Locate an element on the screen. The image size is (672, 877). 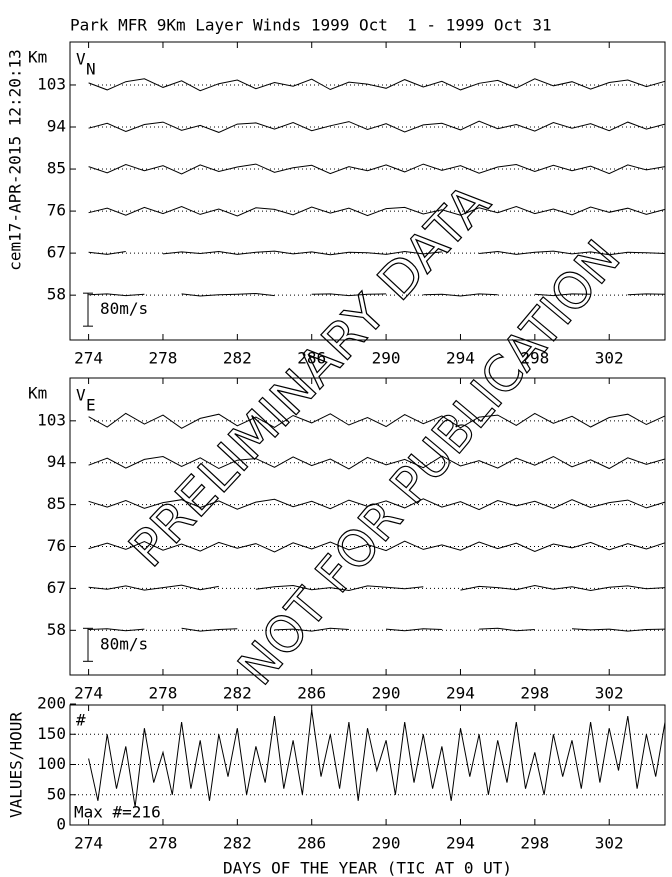
y-tick-label: 150 is located at coordinates (51, 733).